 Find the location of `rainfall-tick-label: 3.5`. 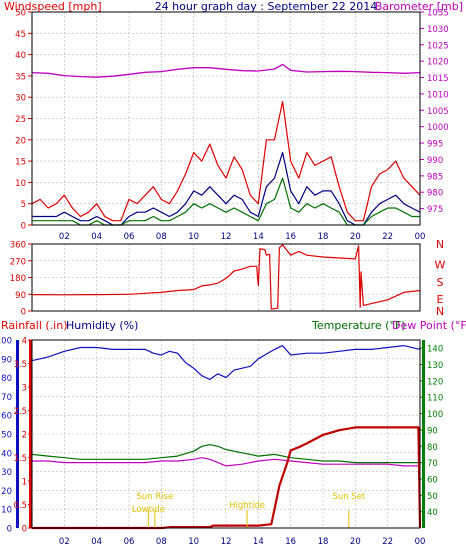

rainfall-tick-label: 3.5 is located at coordinates (20, 365).